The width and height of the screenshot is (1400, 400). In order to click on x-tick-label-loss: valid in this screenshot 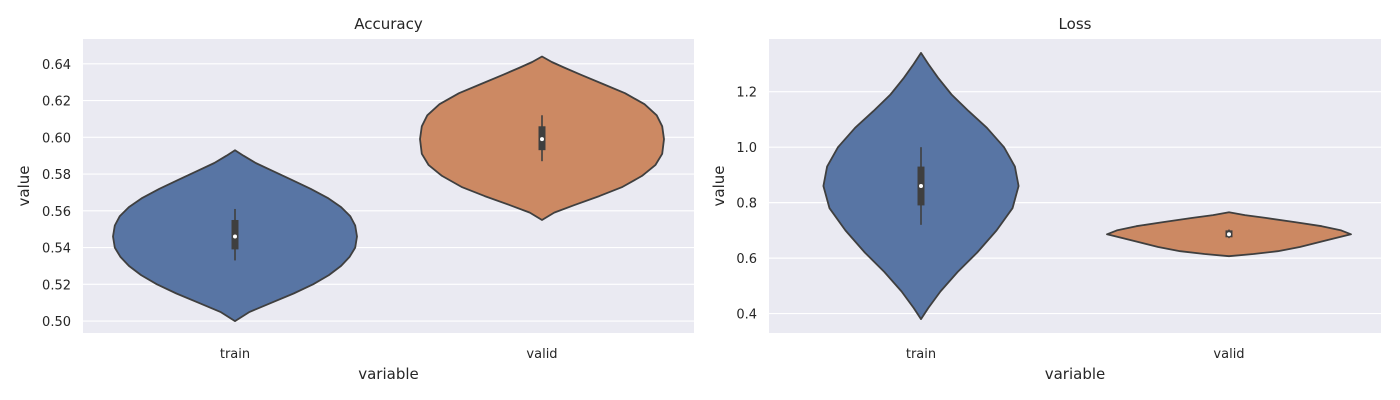, I will do `click(1228, 354)`.